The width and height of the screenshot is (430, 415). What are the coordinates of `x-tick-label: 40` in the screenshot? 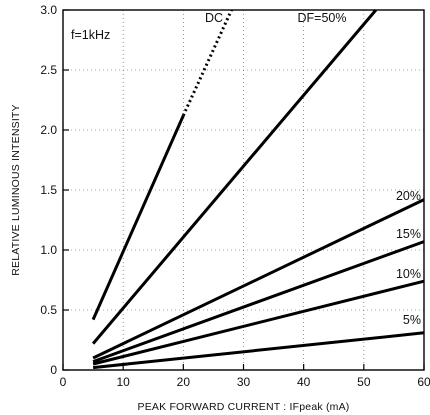 It's located at (304, 382).